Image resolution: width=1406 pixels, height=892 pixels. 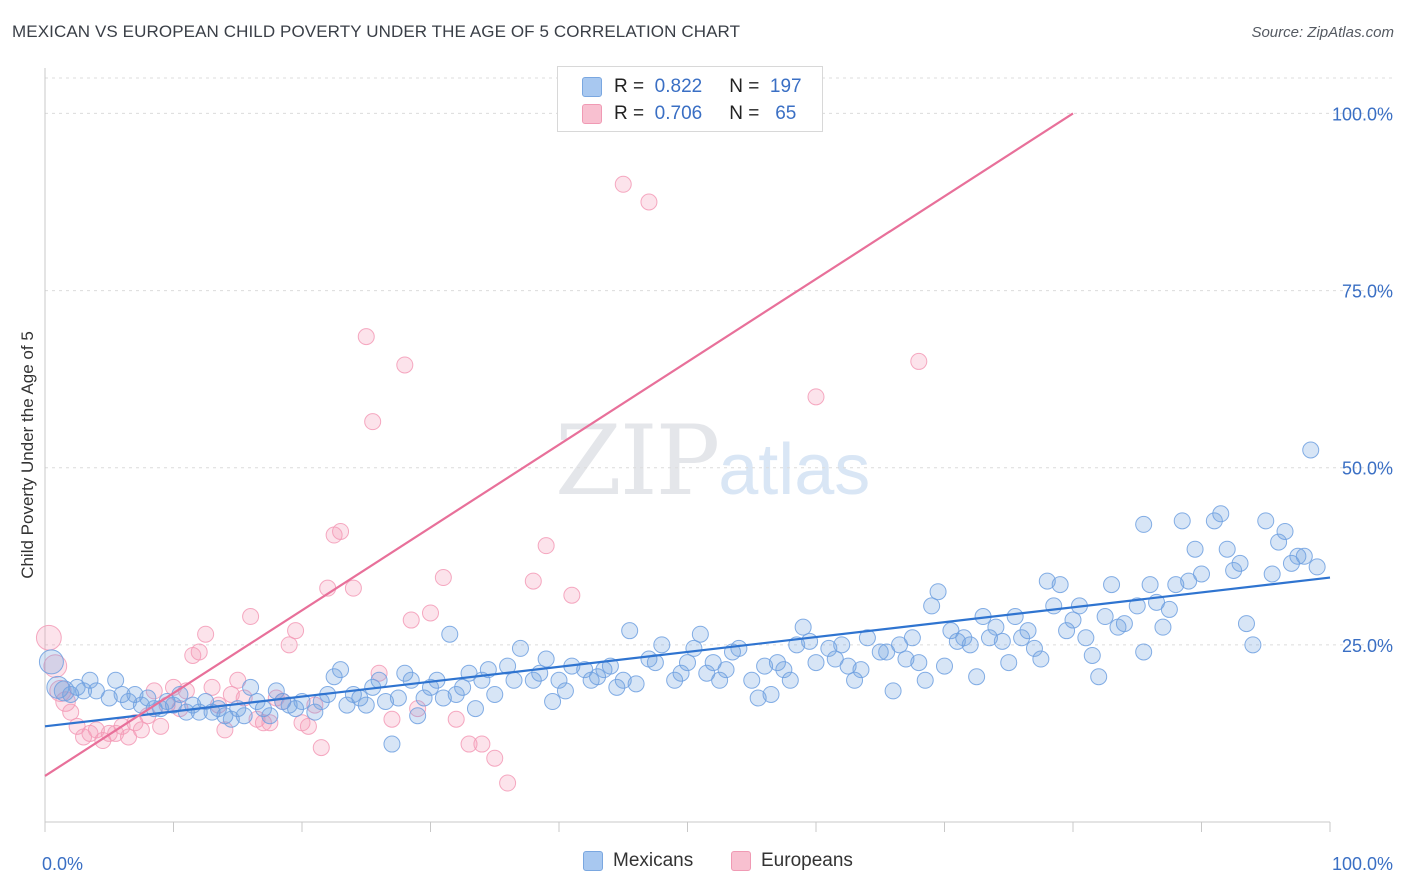 What do you see at coordinates (792, 861) in the screenshot?
I see `series-legend-europeans: Europeans` at bounding box center [792, 861].